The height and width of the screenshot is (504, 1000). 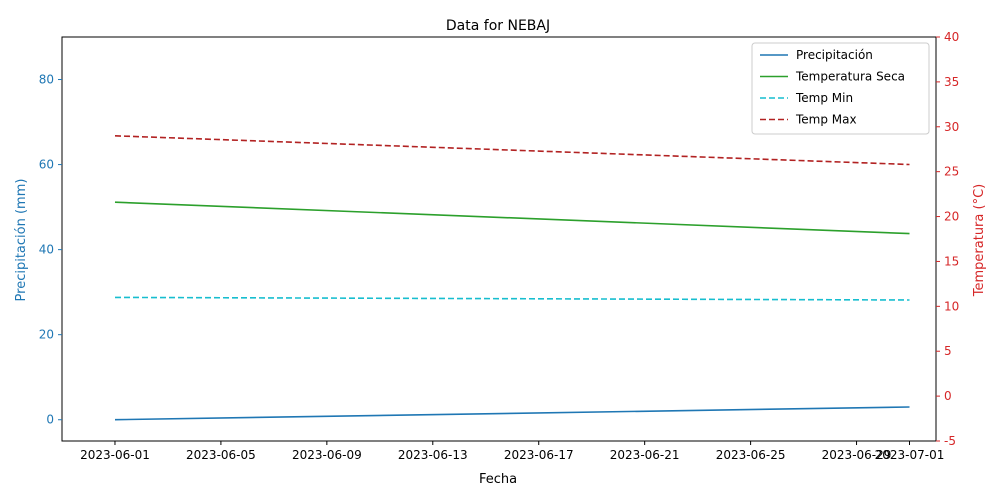 What do you see at coordinates (834, 55) in the screenshot?
I see `legend-label-1: Precipitación` at bounding box center [834, 55].